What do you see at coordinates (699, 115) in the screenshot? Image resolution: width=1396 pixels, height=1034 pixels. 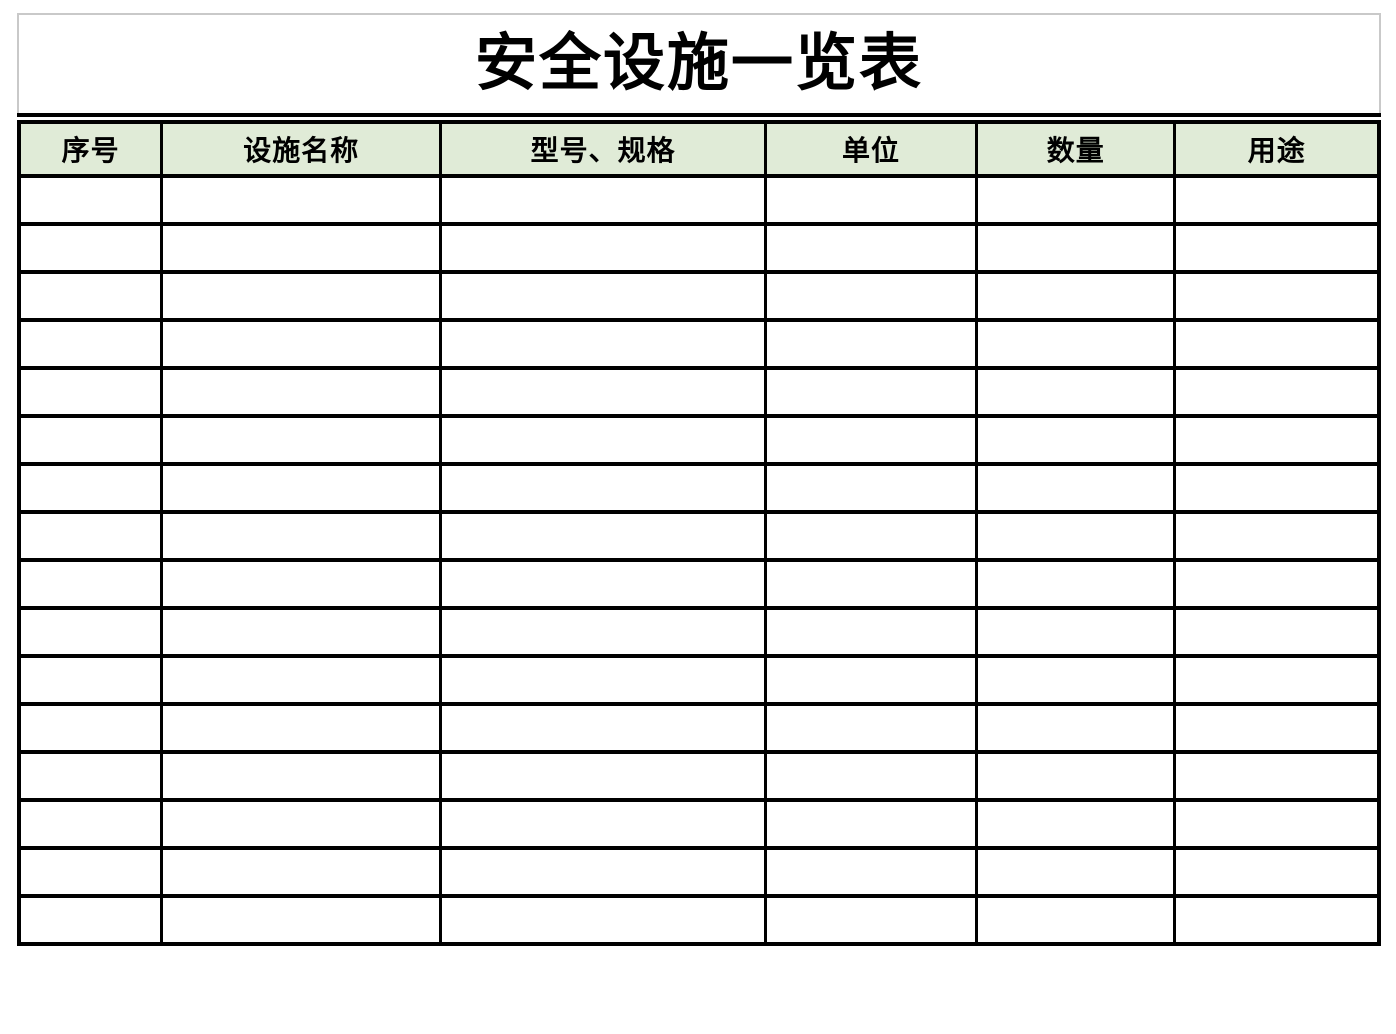 I see `title-table-separator` at bounding box center [699, 115].